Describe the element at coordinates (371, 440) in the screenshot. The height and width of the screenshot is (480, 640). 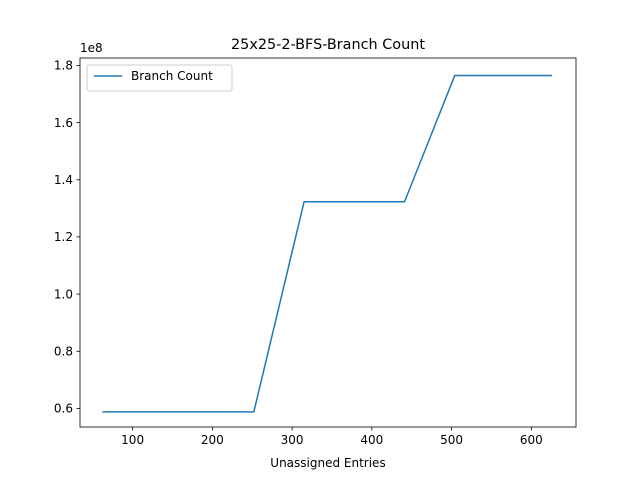
I see `x-tick-label: 400` at that location.